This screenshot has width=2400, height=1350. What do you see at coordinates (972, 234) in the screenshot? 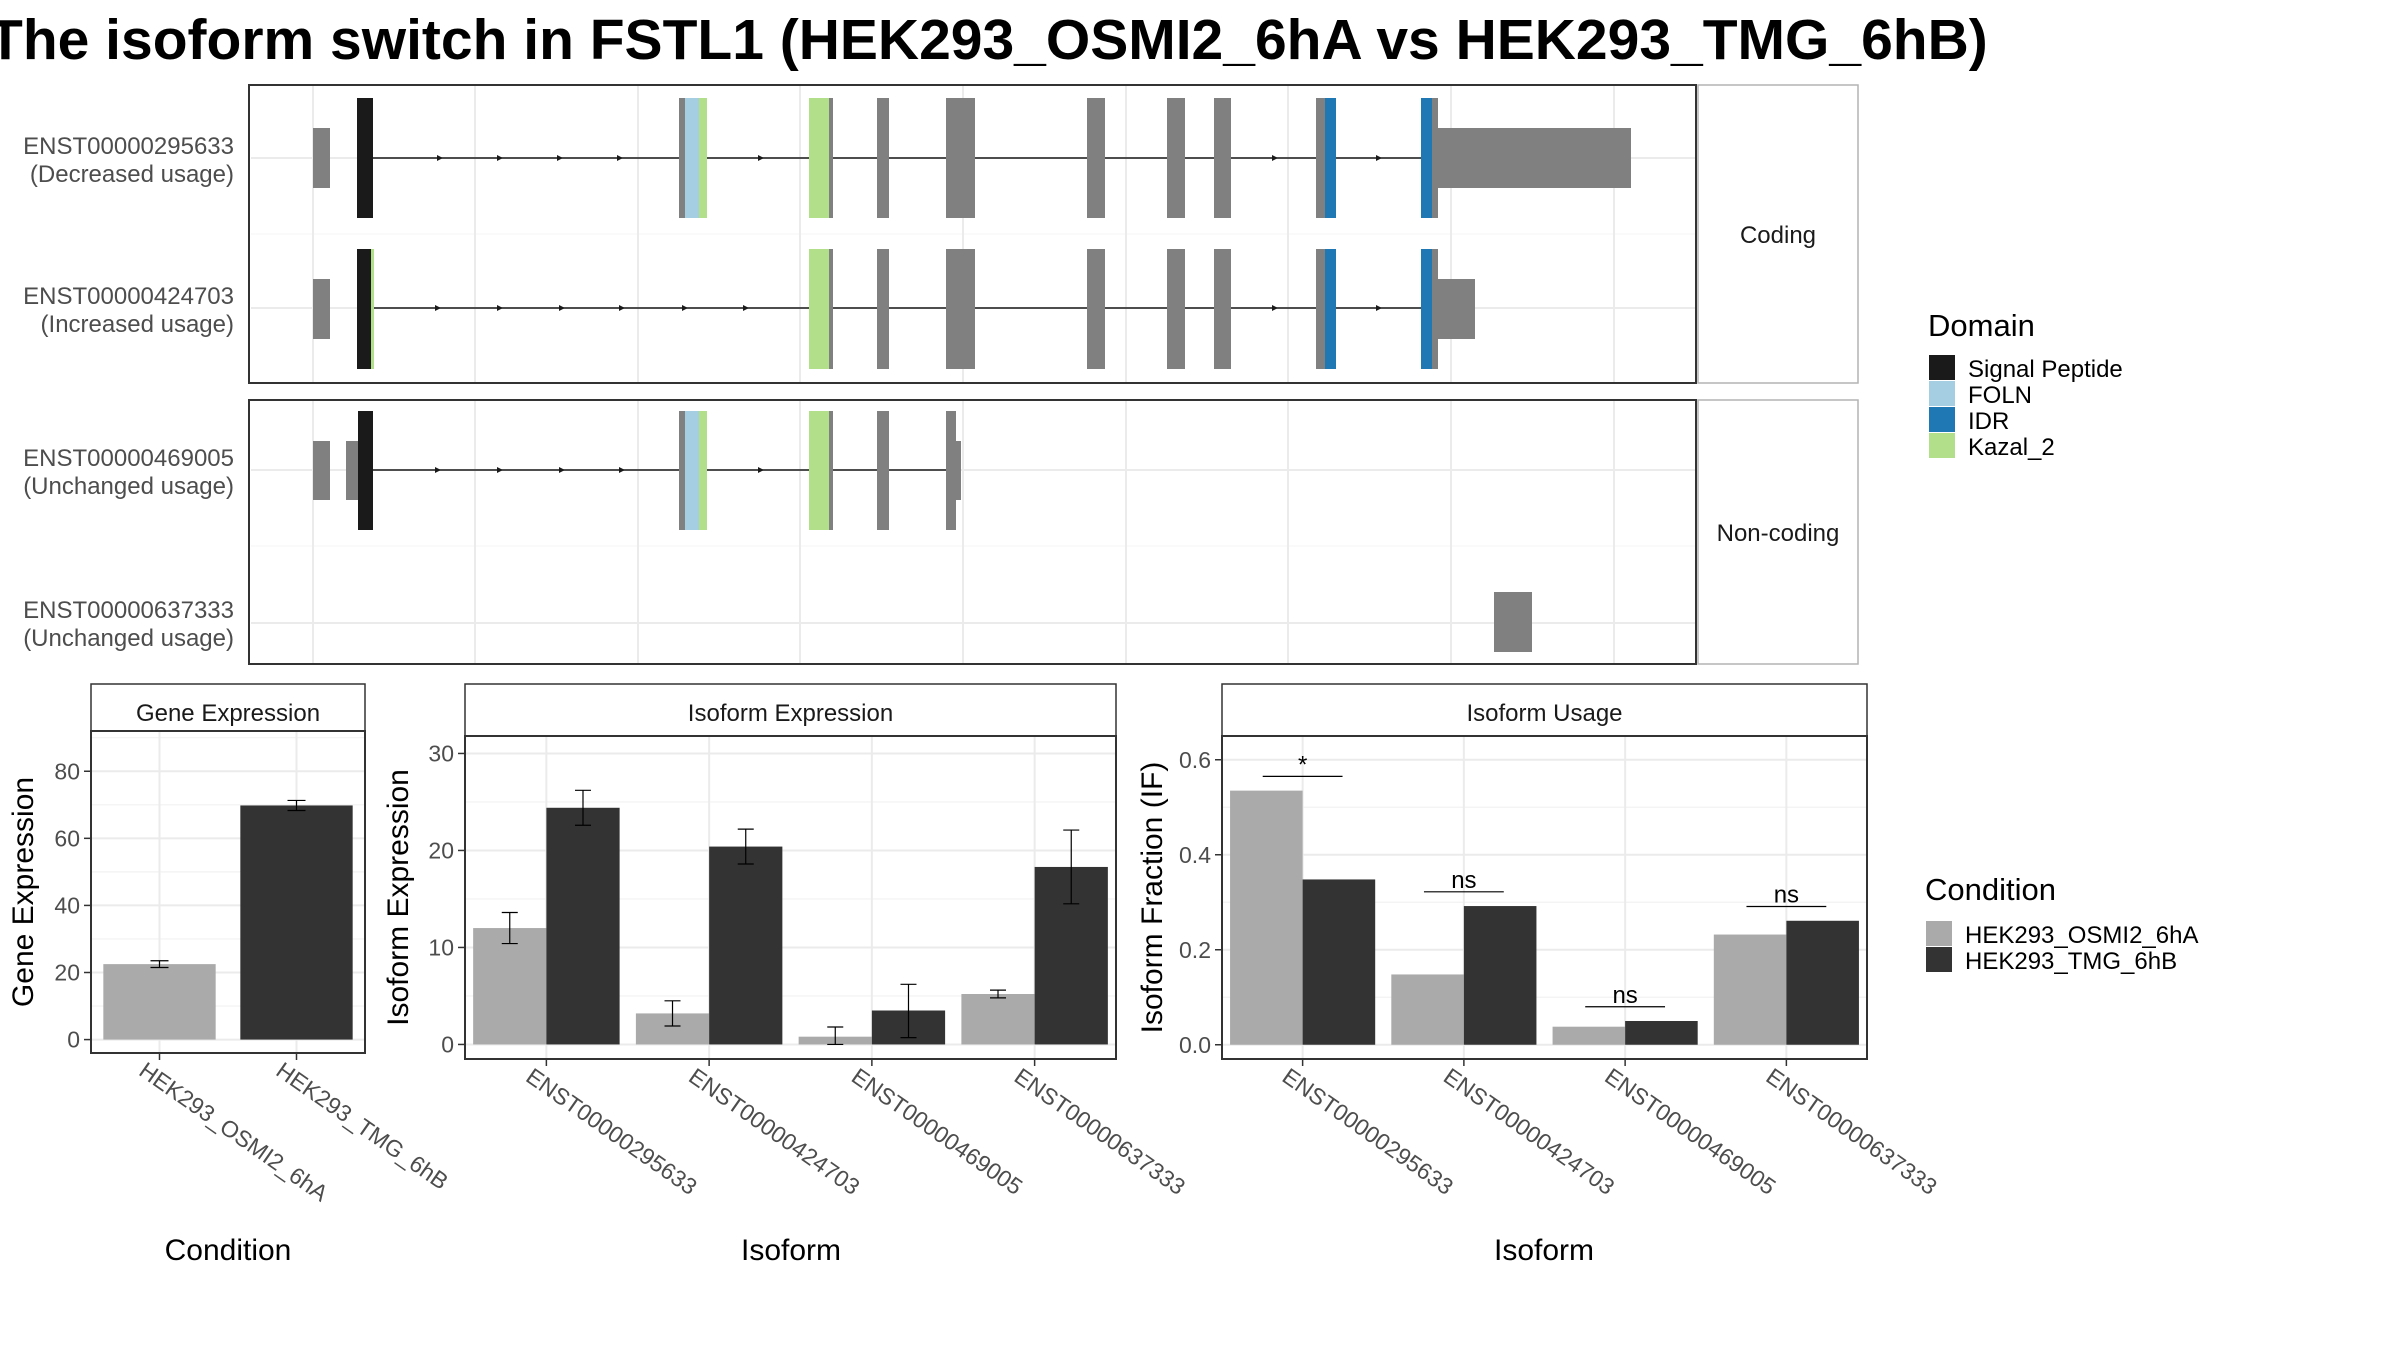
I see `coding-panel-border` at bounding box center [972, 234].